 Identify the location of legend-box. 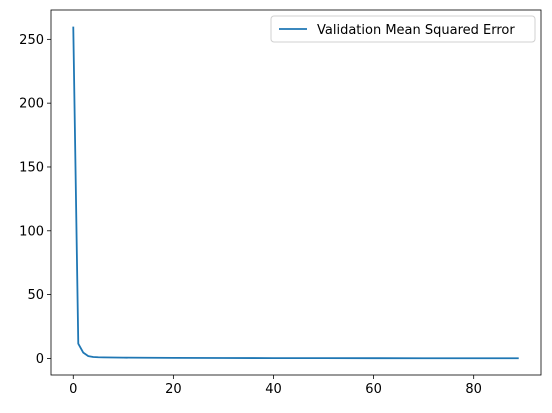
(403, 29).